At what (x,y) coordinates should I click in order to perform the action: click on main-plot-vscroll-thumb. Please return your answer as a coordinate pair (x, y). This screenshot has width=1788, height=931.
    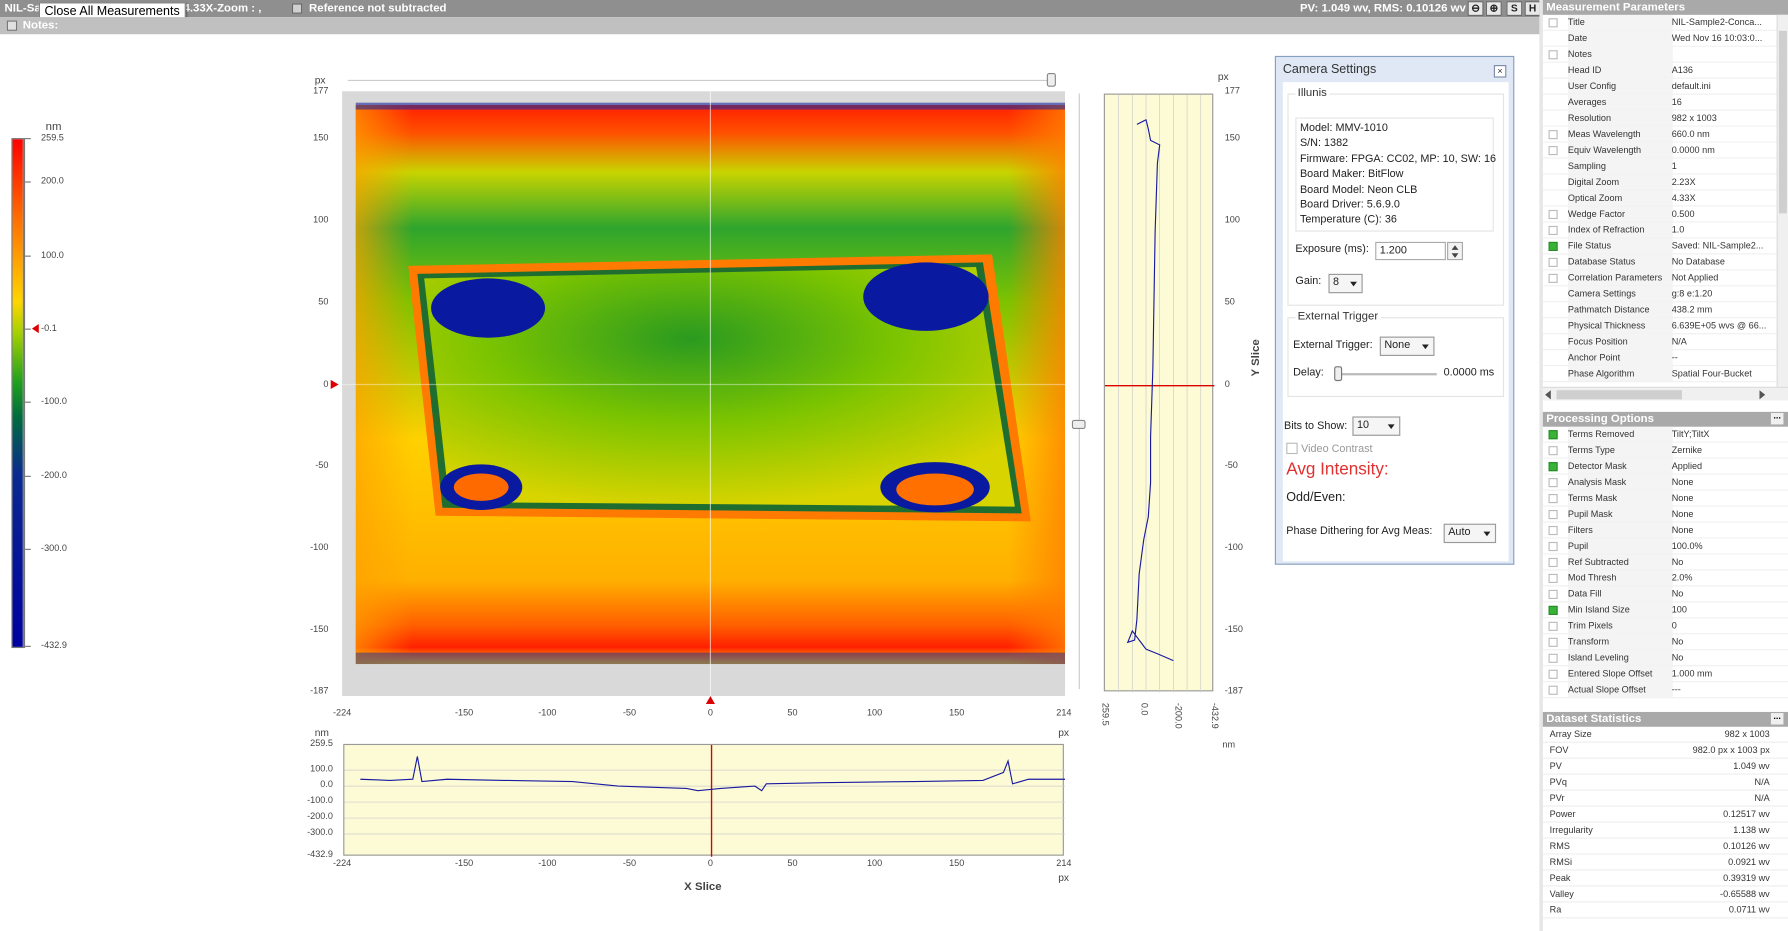
    Looking at the image, I should click on (1078, 424).